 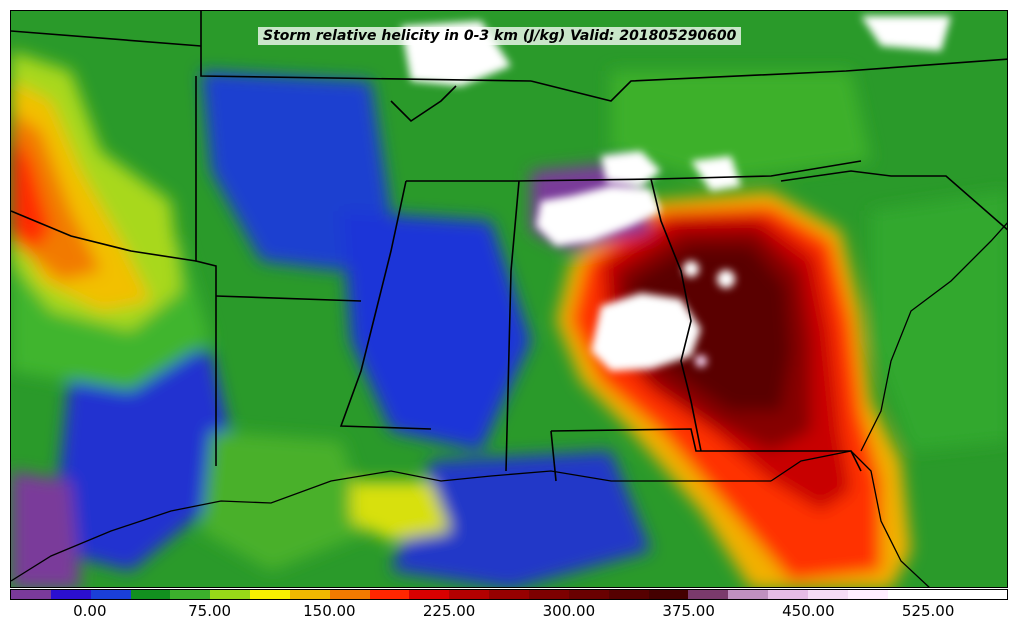 I want to click on colorbar-tick-label: 300.00, so click(x=569, y=611).